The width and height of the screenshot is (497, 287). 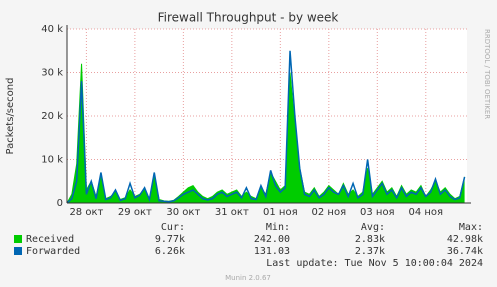 What do you see at coordinates (370, 251) in the screenshot?
I see `legend-stat: 2.37k` at bounding box center [370, 251].